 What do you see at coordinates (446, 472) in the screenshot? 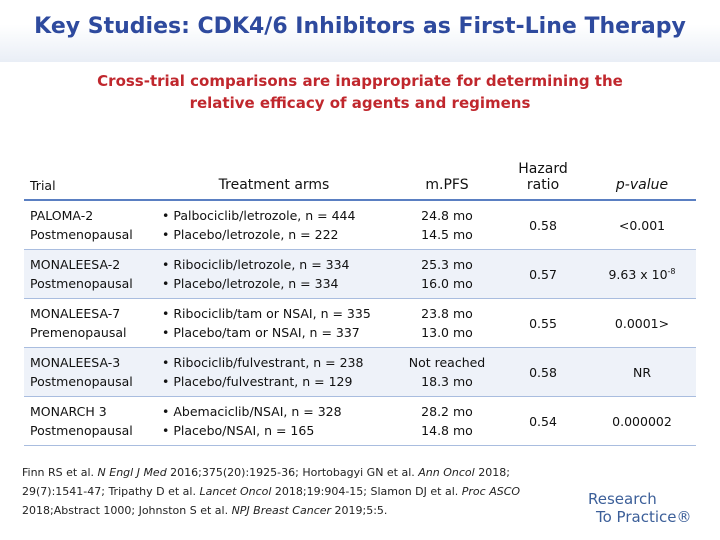
I see `journal-name: Ann Oncol` at bounding box center [446, 472].